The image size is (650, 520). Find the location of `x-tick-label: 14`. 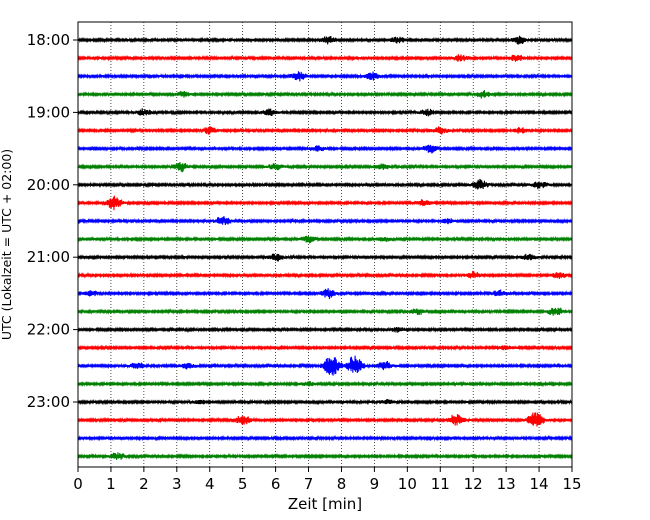

x-tick-label: 14 is located at coordinates (539, 484).